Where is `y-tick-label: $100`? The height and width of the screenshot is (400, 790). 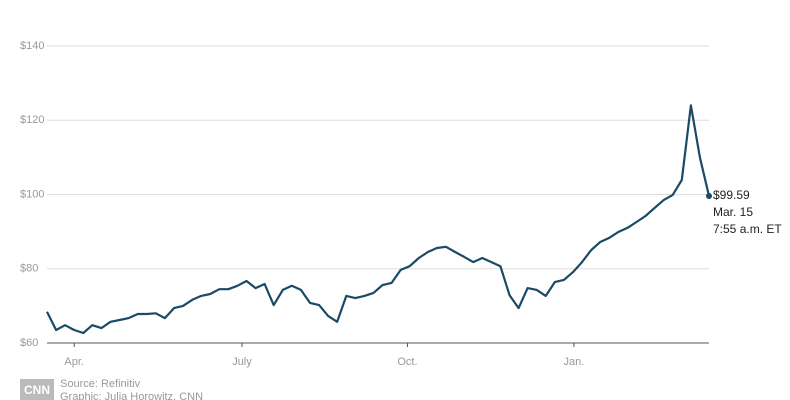 y-tick-label: $100 is located at coordinates (32, 194).